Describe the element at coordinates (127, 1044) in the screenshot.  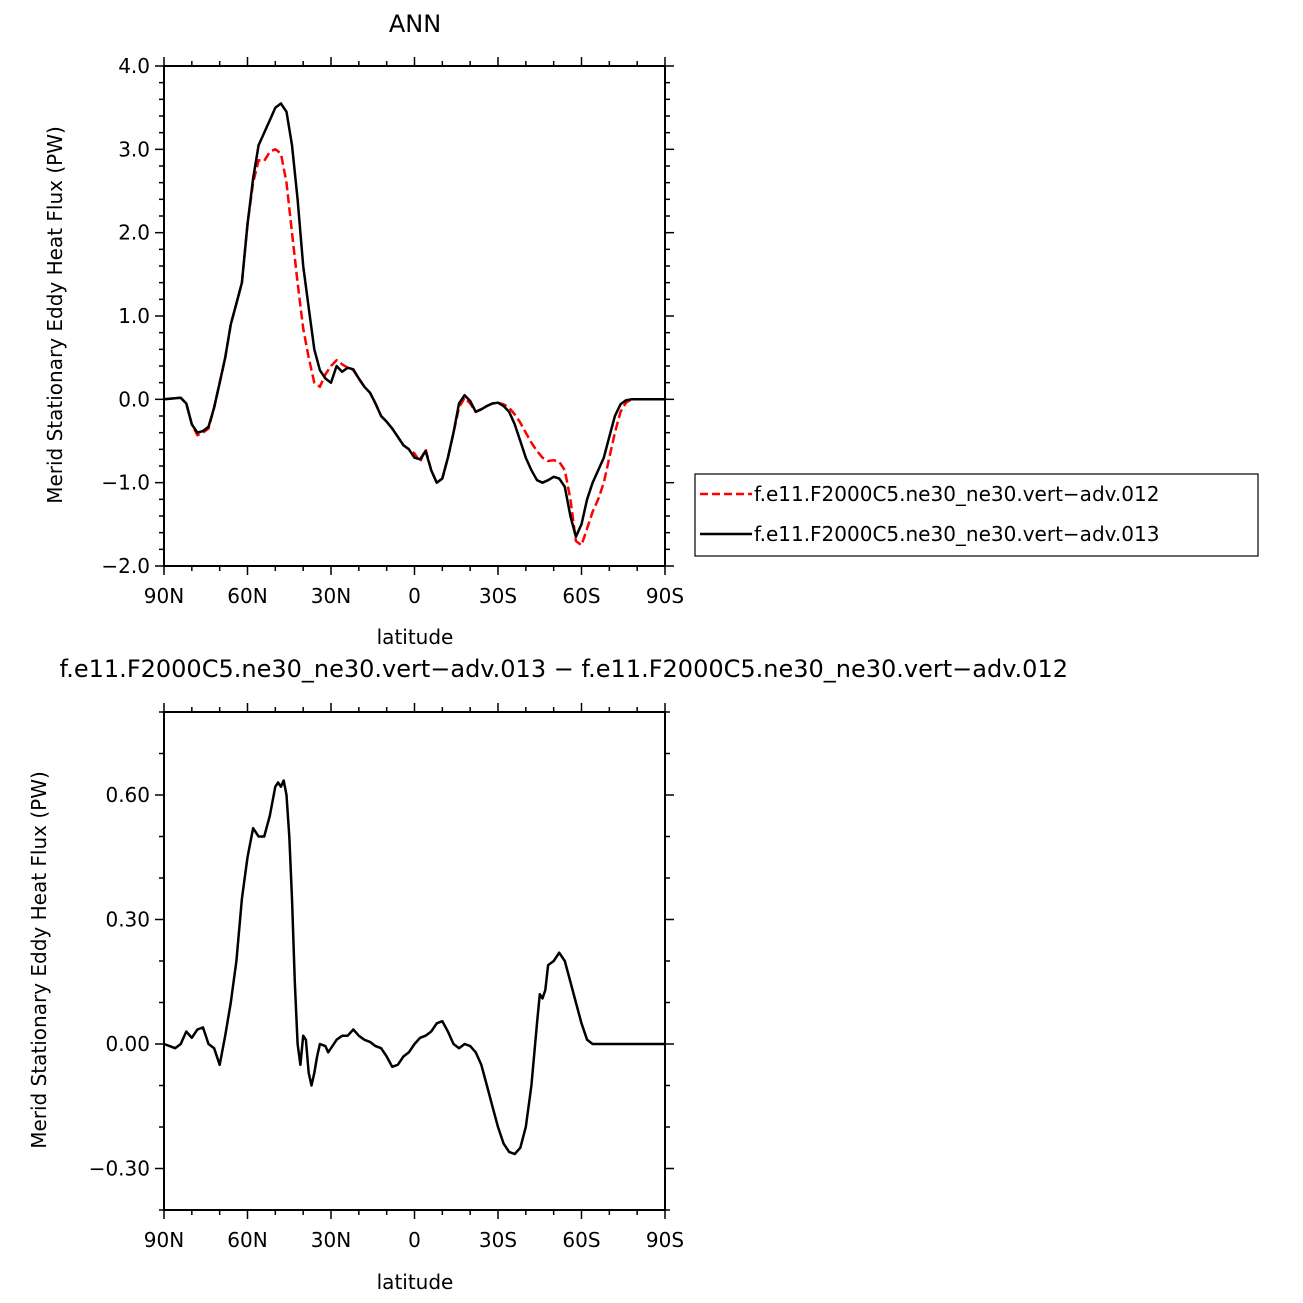
I see `bottom-y-tick-label: 0.00` at that location.